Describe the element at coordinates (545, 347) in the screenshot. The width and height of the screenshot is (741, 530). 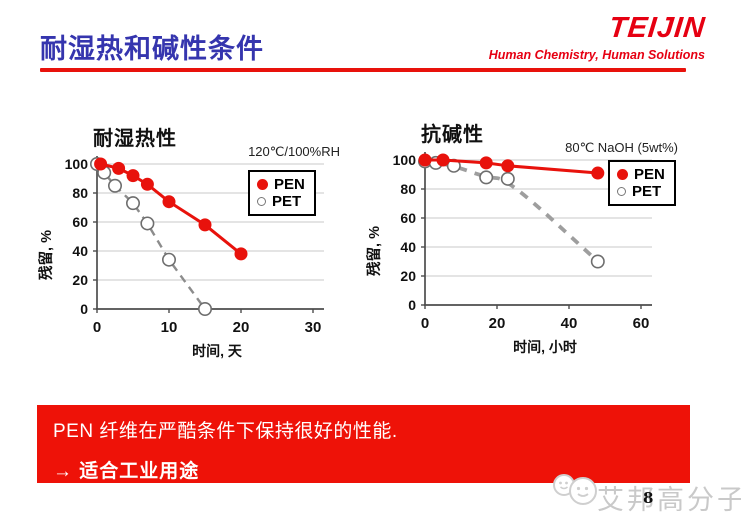
I see `x-axis-label: 时间, 小时` at that location.